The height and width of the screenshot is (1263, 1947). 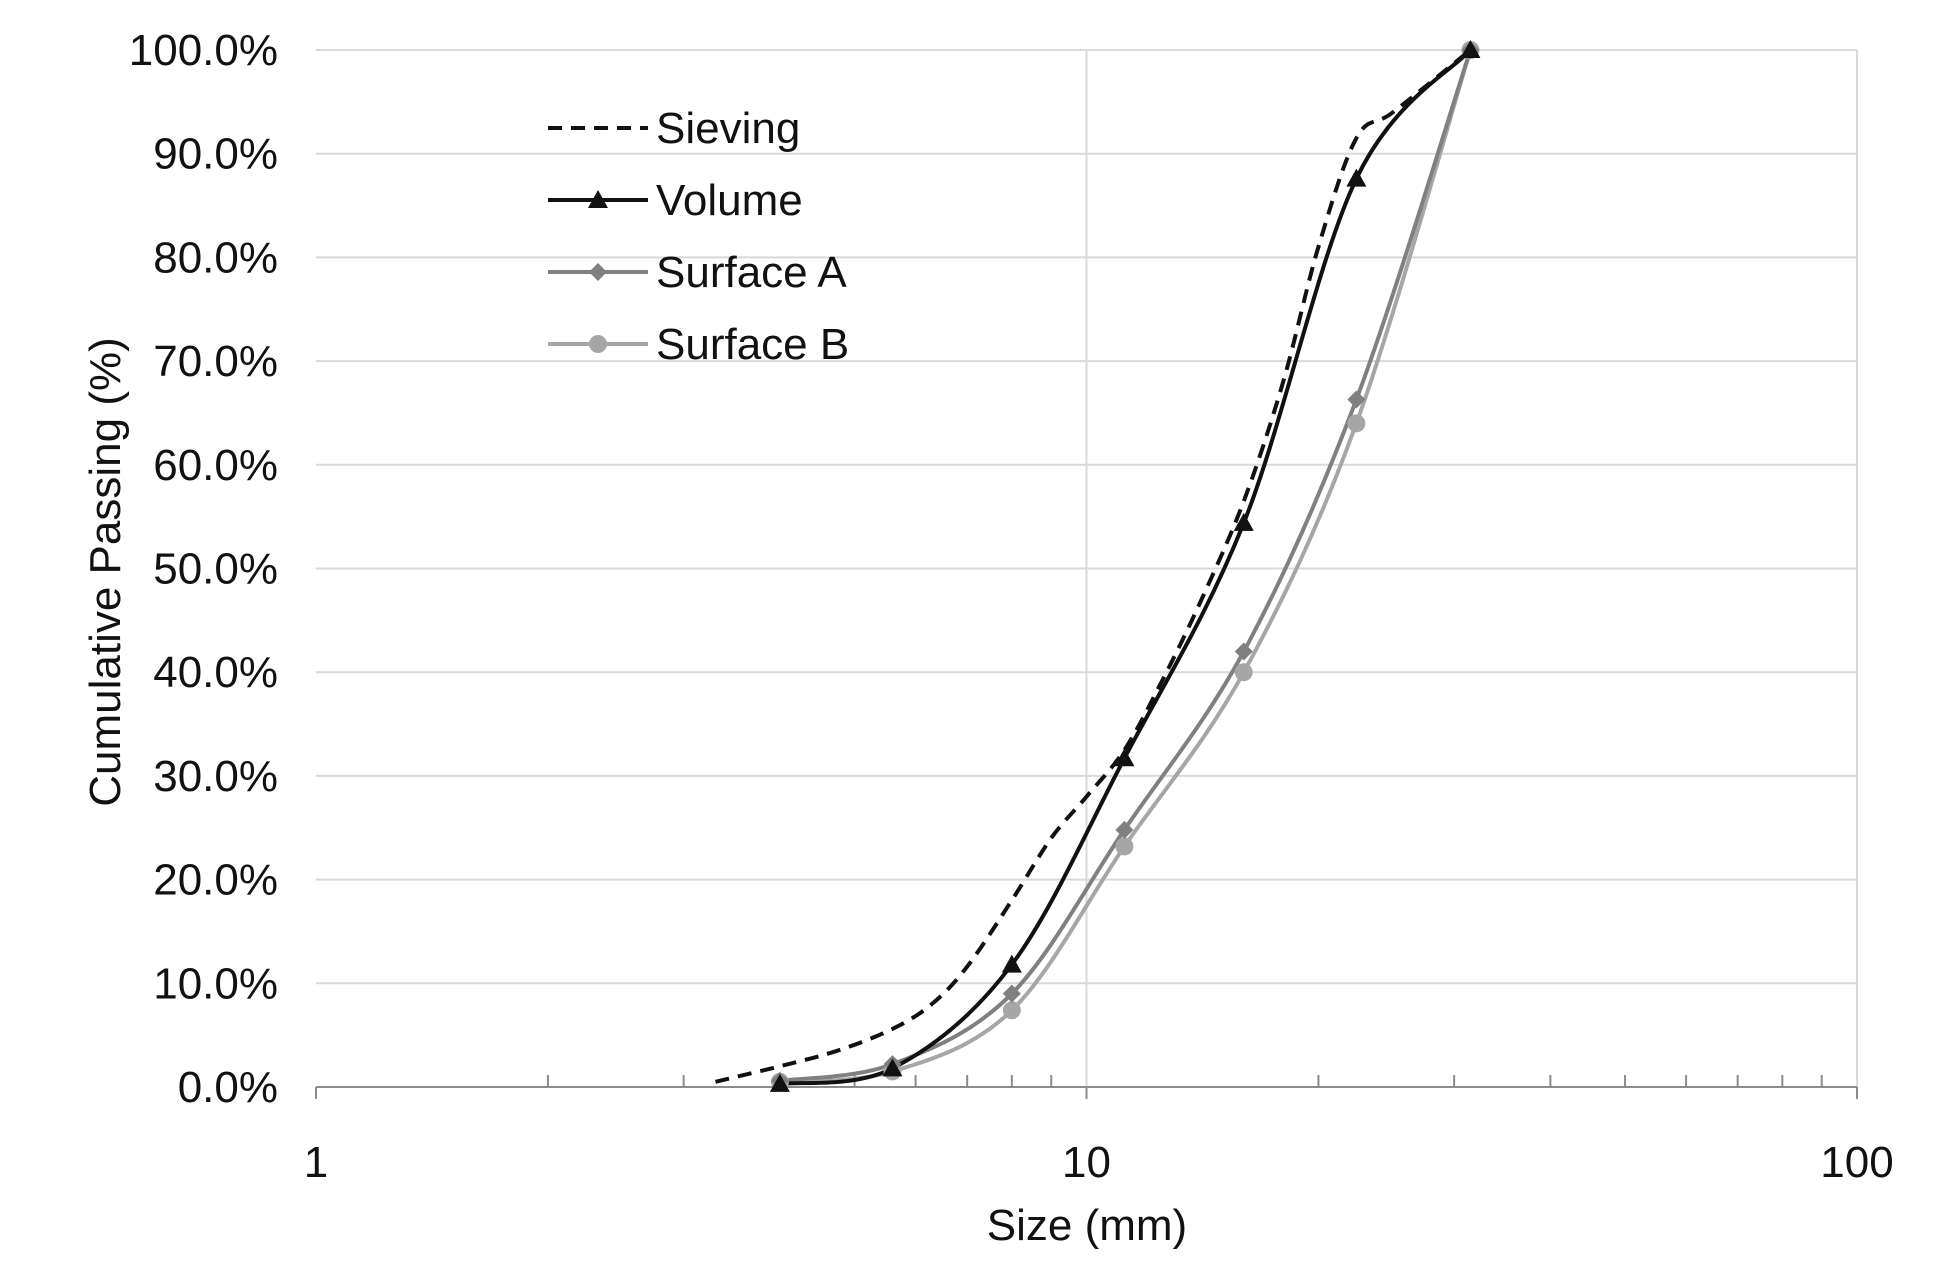 What do you see at coordinates (215, 257) in the screenshot?
I see `y-tick-label: 80.0%` at bounding box center [215, 257].